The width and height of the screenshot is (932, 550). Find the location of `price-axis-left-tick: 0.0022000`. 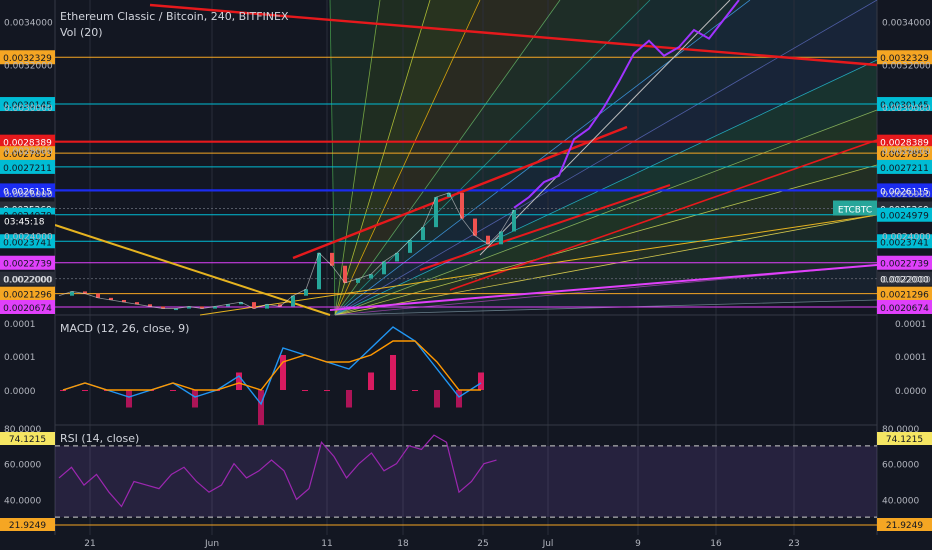

price-axis-left-tick: 0.0022000 is located at coordinates (28, 281).